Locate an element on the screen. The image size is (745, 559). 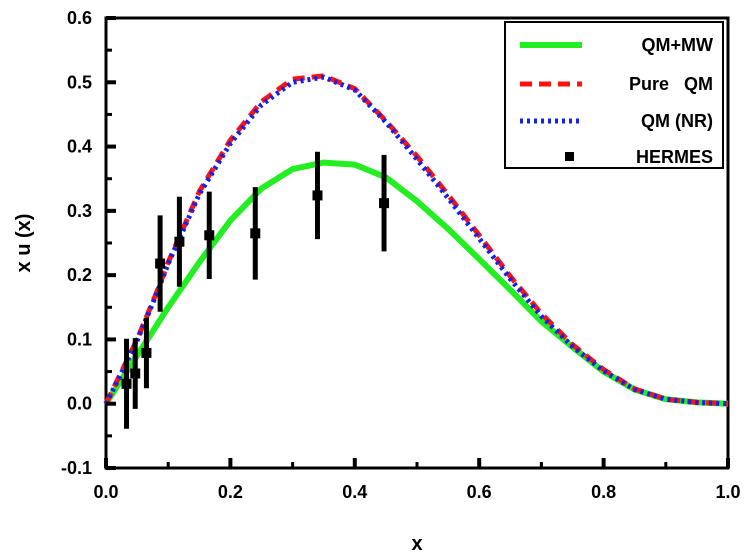
x-tick-label: 1.0 is located at coordinates (727, 492).